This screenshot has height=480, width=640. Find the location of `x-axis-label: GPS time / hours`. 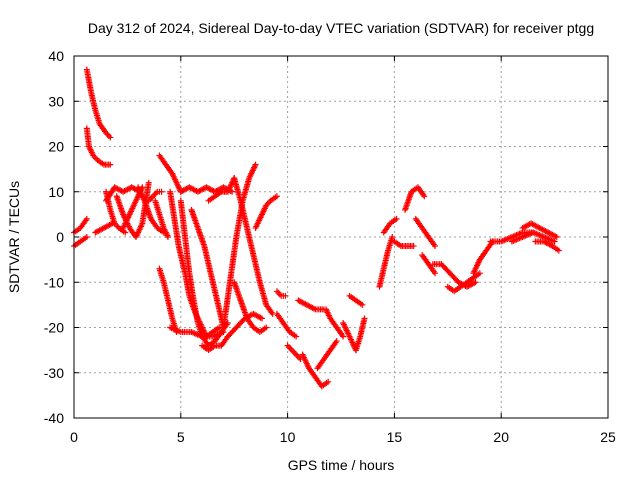

x-axis-label: GPS time / hours is located at coordinates (341, 465).